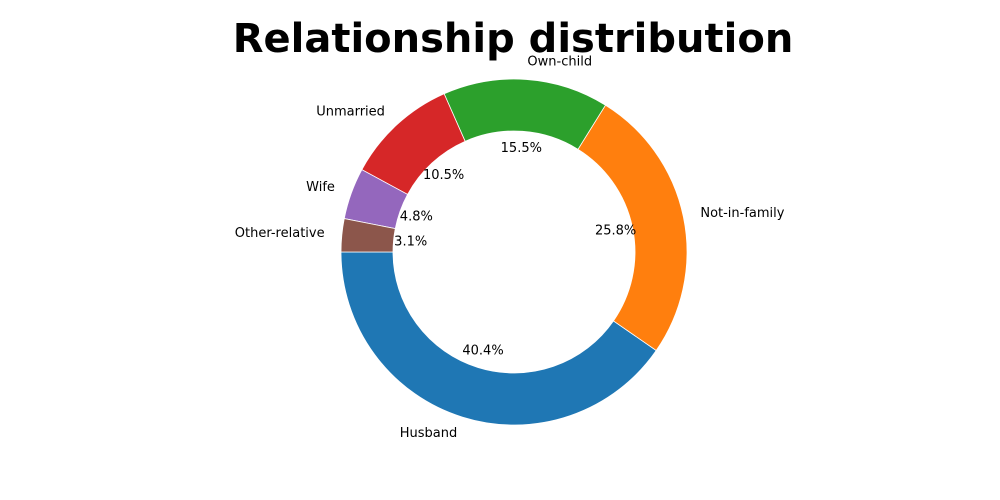  Describe the element at coordinates (525, 114) in the screenshot. I see `slice-own-child` at that location.